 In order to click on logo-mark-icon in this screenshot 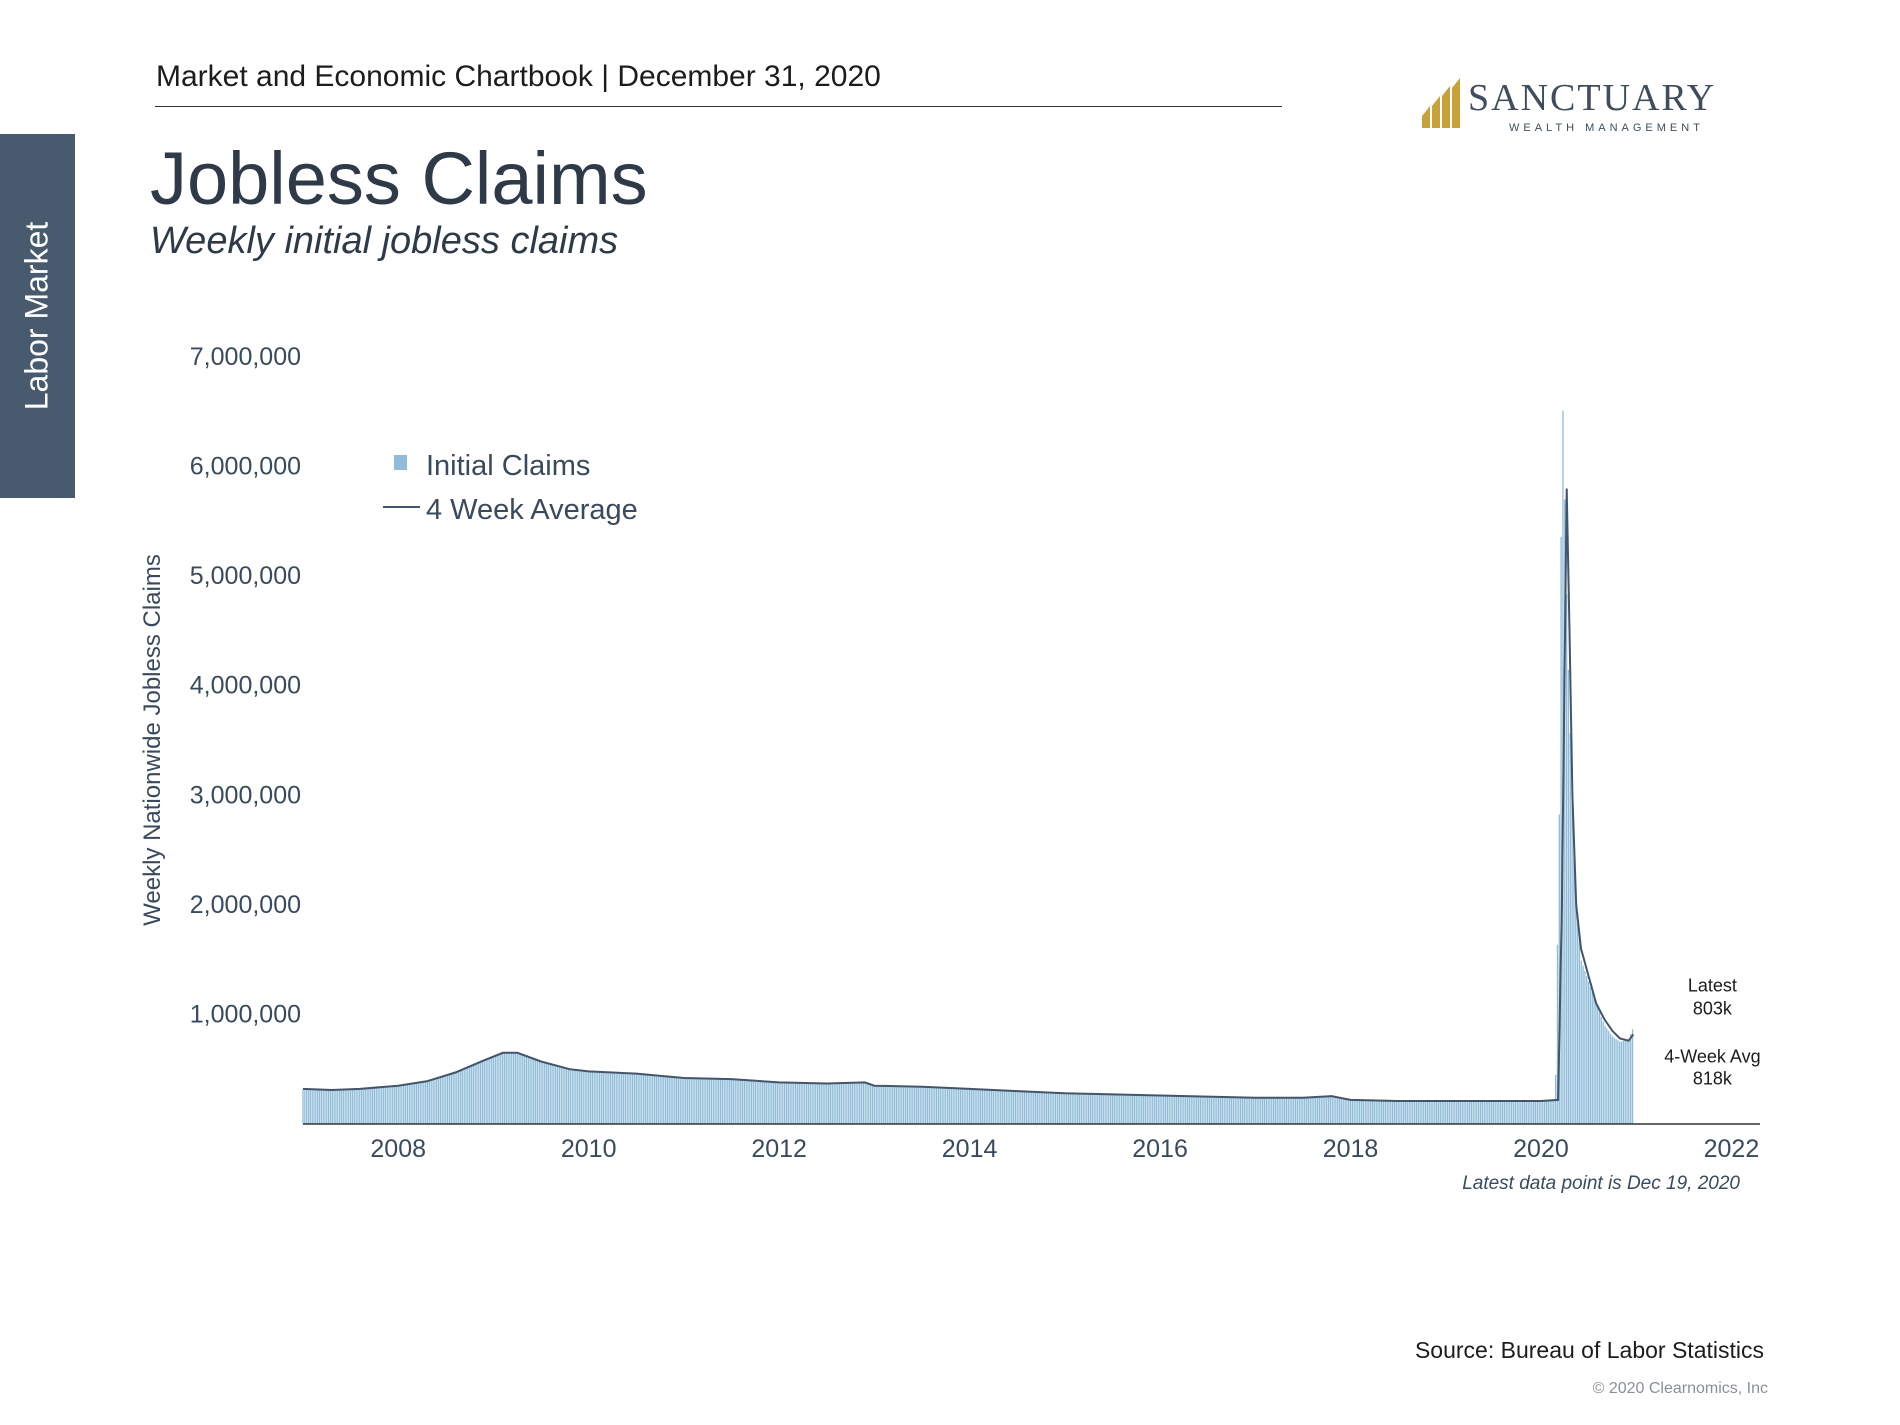, I will do `click(1441, 103)`.